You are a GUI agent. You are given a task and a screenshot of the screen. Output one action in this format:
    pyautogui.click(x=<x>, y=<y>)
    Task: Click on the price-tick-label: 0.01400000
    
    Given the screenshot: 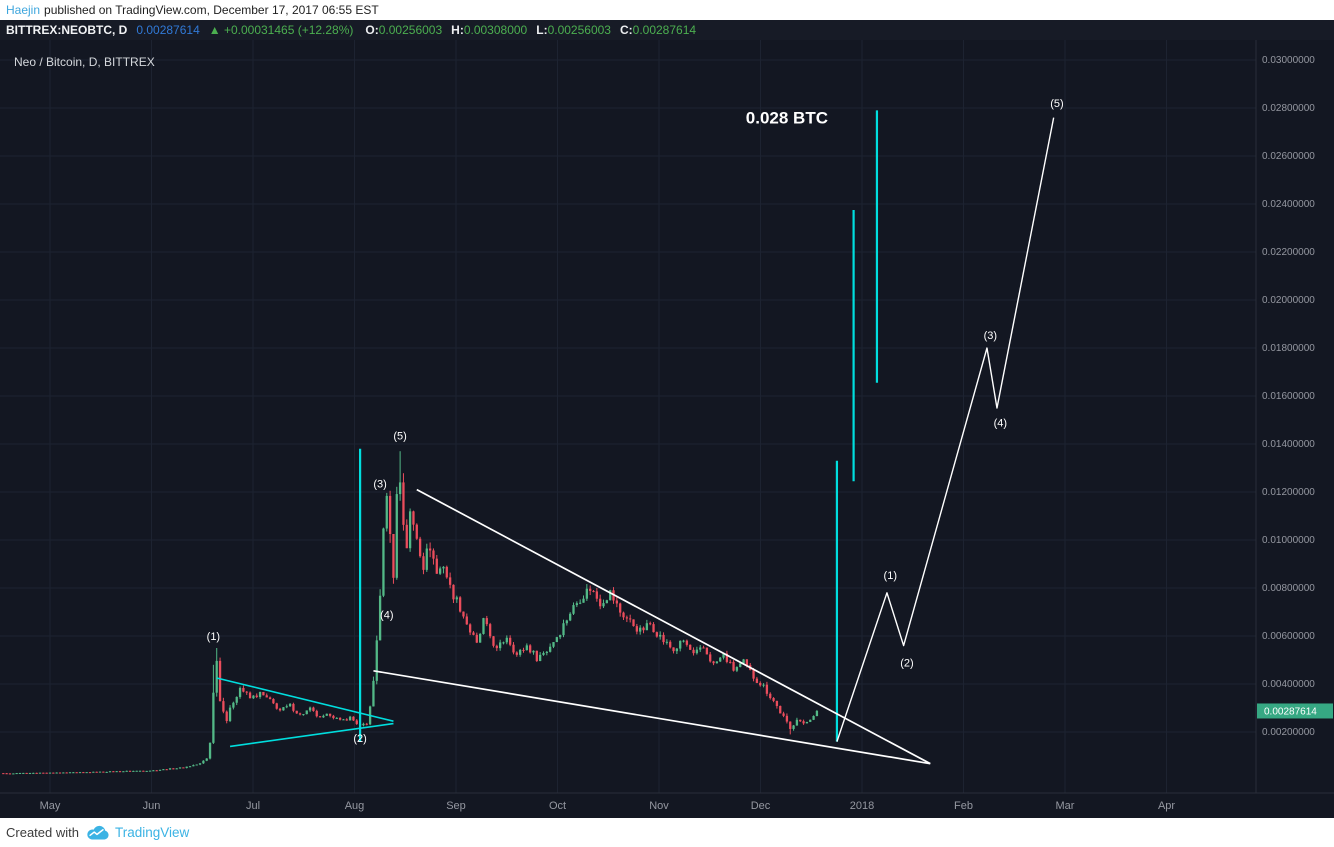 What is the action you would take?
    pyautogui.click(x=1288, y=444)
    